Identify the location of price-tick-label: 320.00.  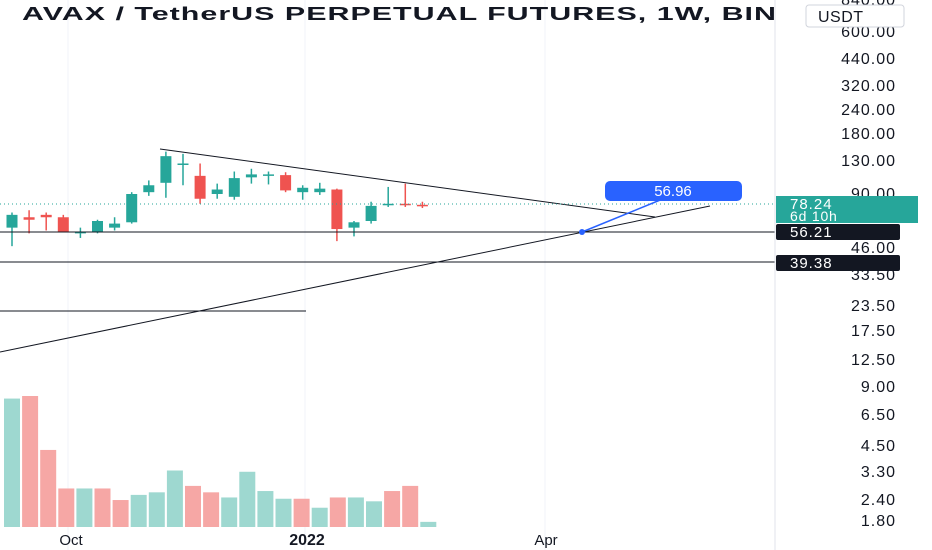
(868, 86).